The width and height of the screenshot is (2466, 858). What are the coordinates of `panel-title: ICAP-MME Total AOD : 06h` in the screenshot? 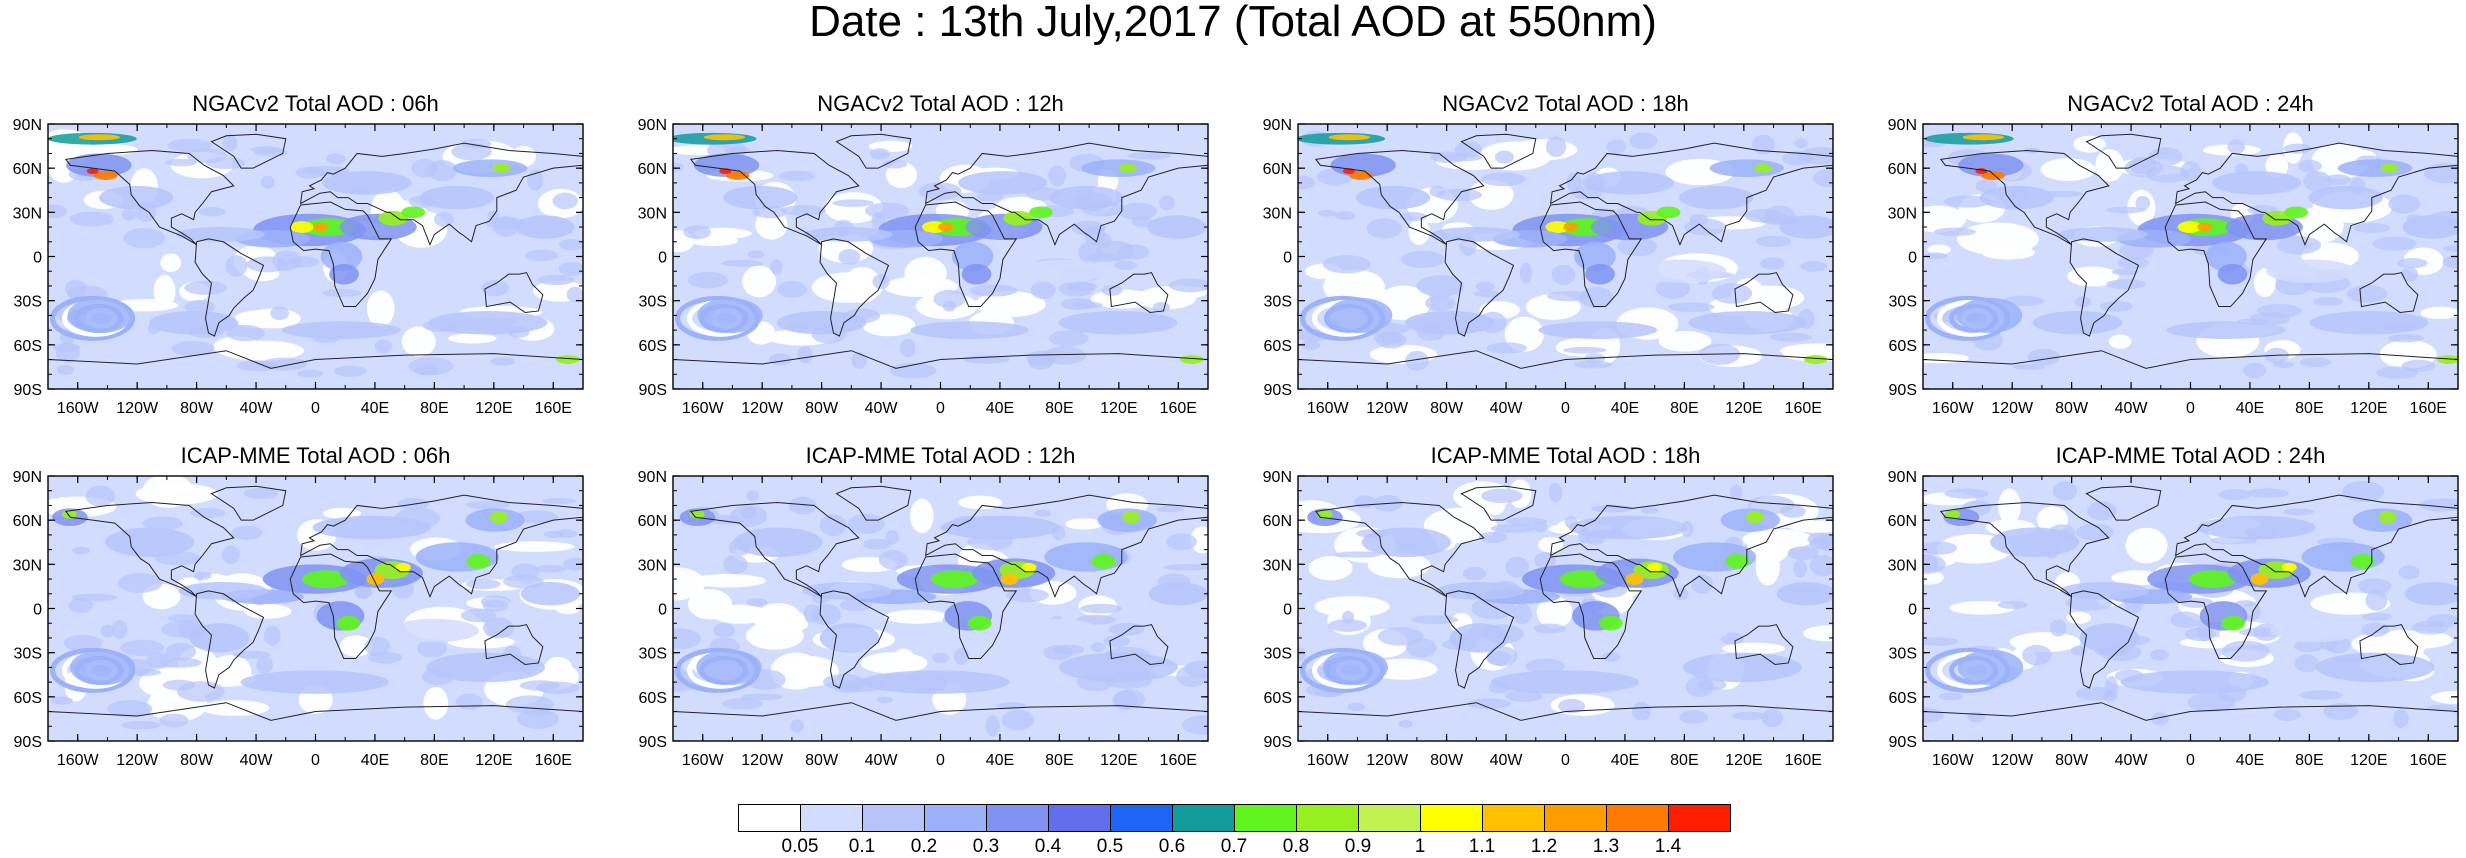 It's located at (315, 455).